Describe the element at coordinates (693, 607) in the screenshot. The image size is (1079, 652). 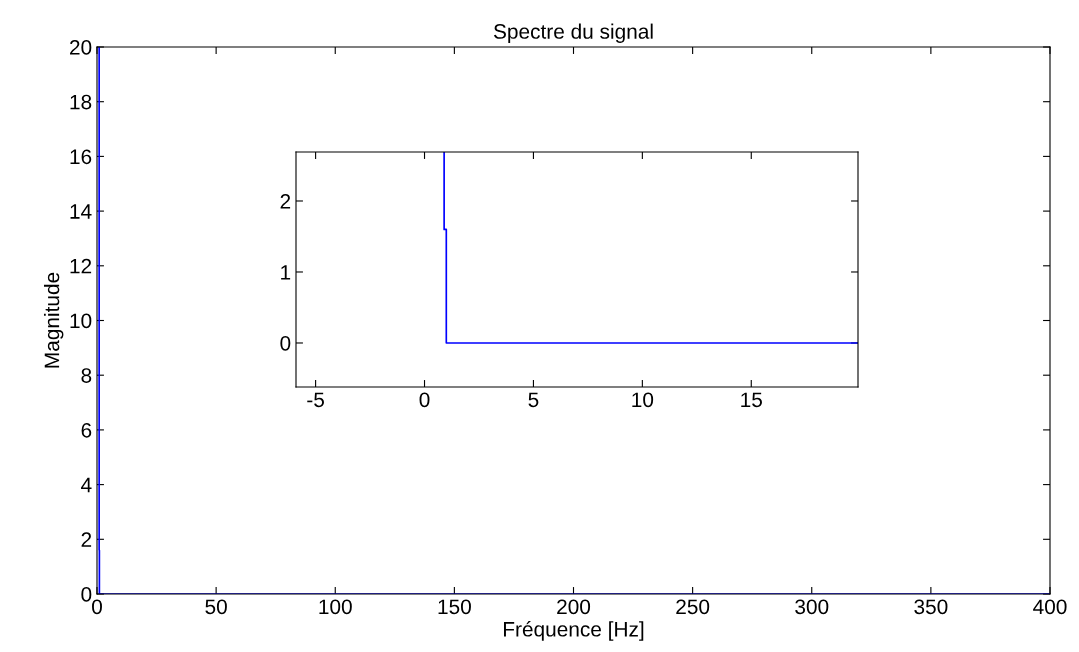
I see `x-tick-label: 250` at that location.